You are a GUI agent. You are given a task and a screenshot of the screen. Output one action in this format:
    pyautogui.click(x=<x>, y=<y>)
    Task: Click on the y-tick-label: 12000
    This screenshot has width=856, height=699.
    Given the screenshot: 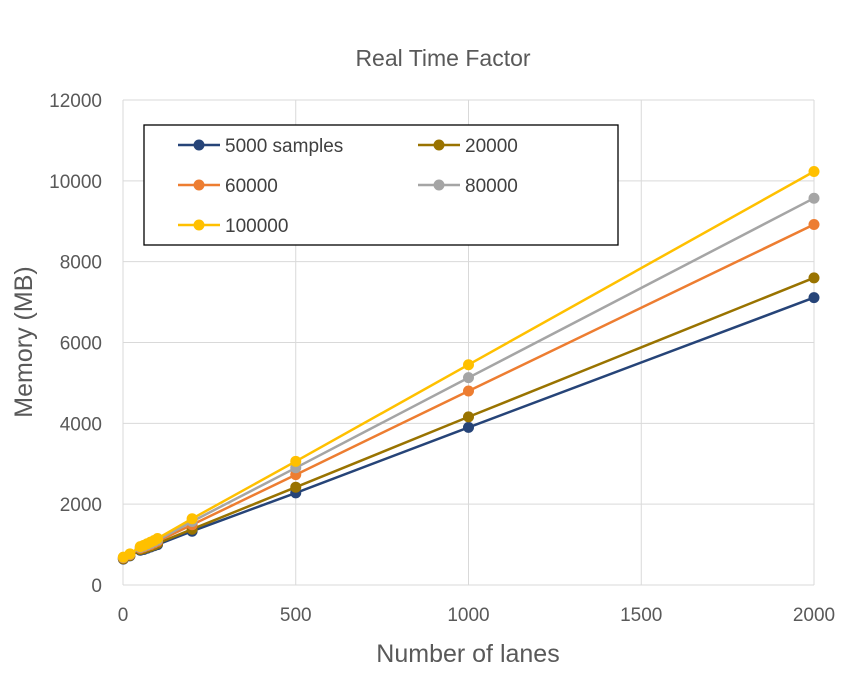 What is the action you would take?
    pyautogui.click(x=75, y=101)
    